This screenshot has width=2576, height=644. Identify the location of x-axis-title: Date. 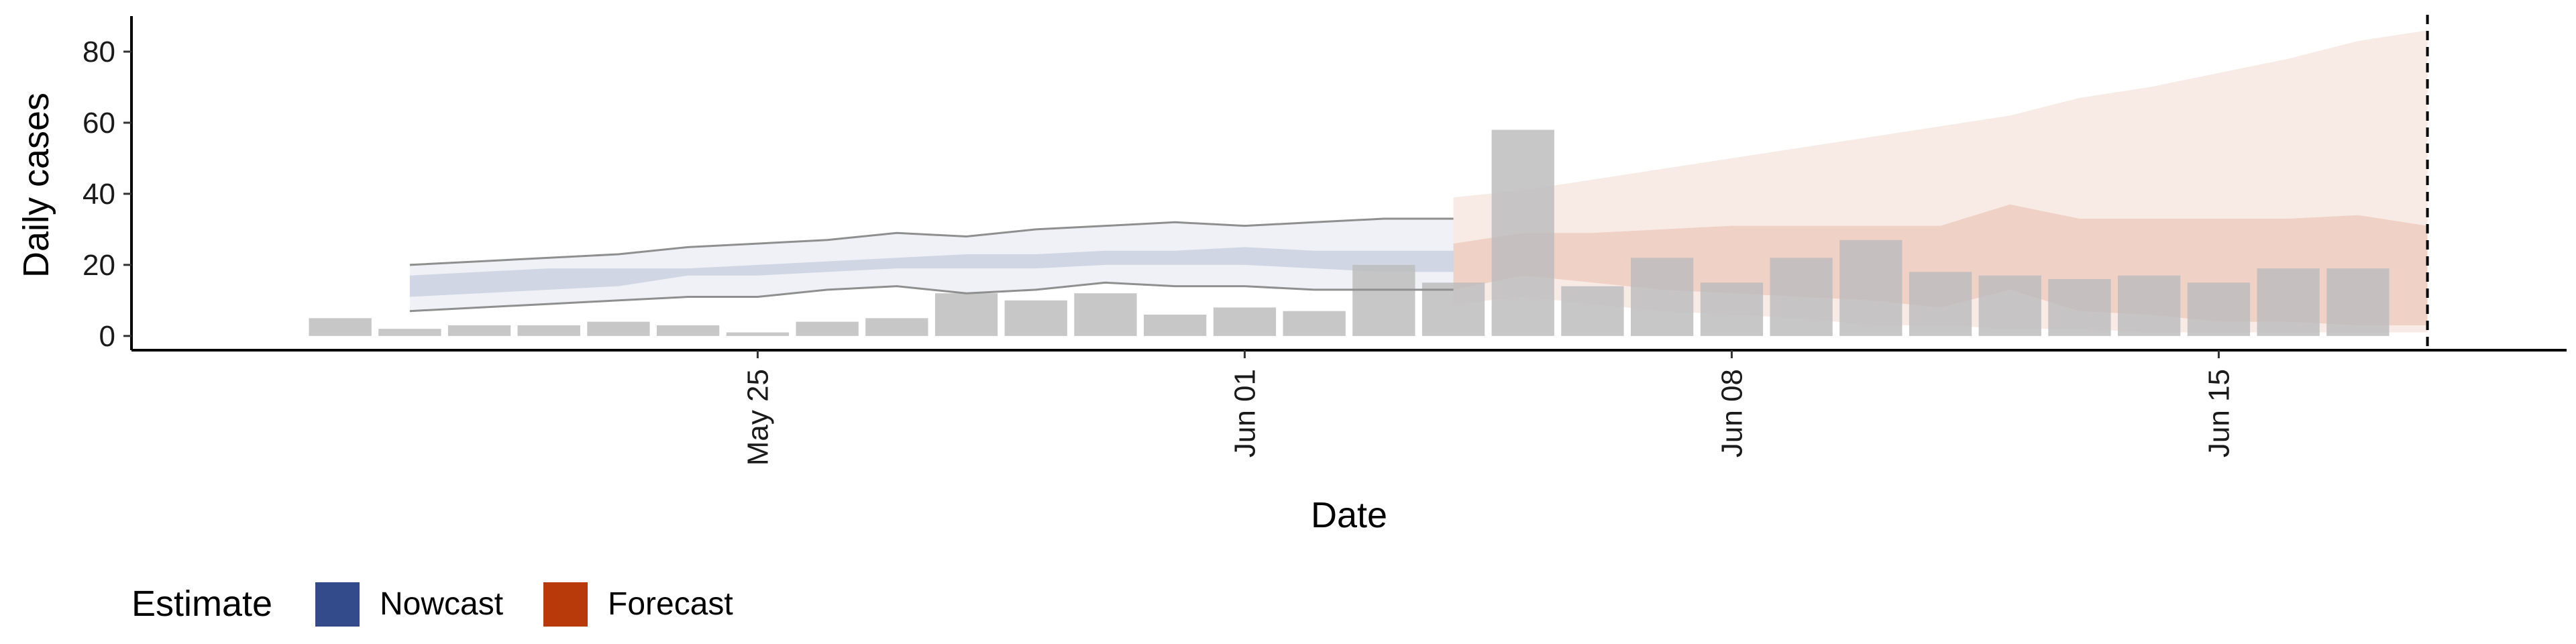
(1349, 515).